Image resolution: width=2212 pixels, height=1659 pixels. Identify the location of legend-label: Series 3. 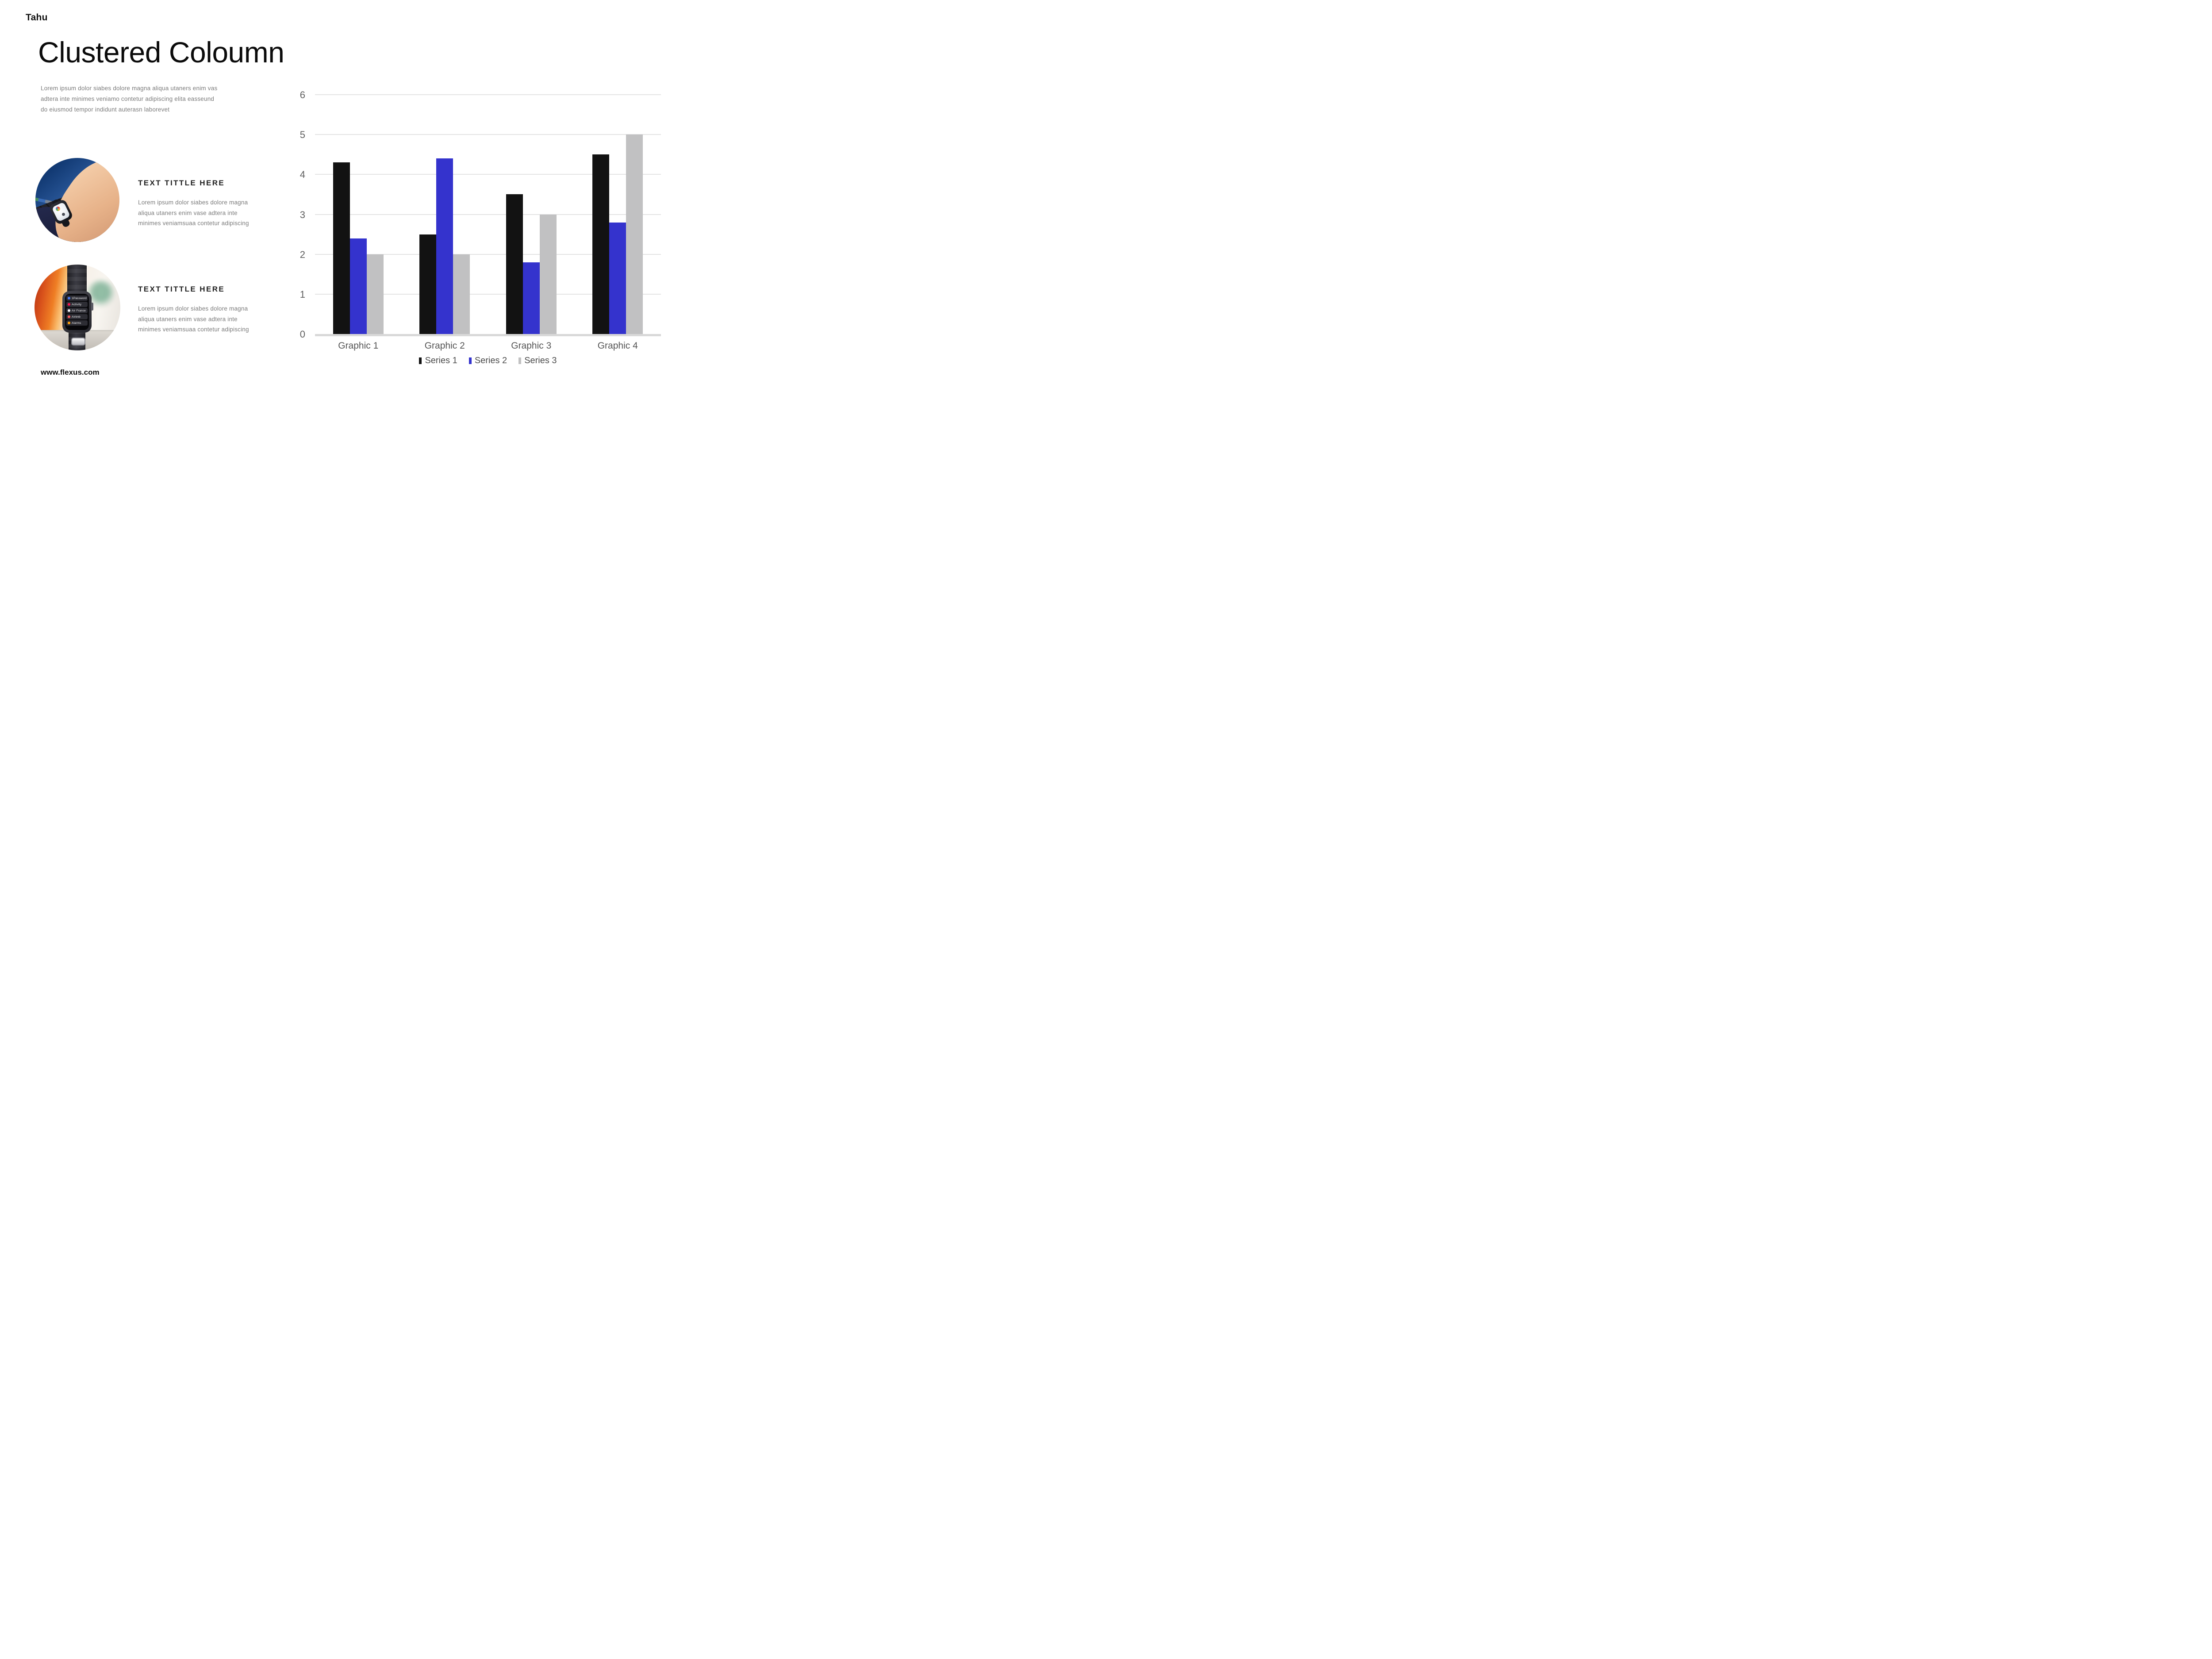
(540, 361).